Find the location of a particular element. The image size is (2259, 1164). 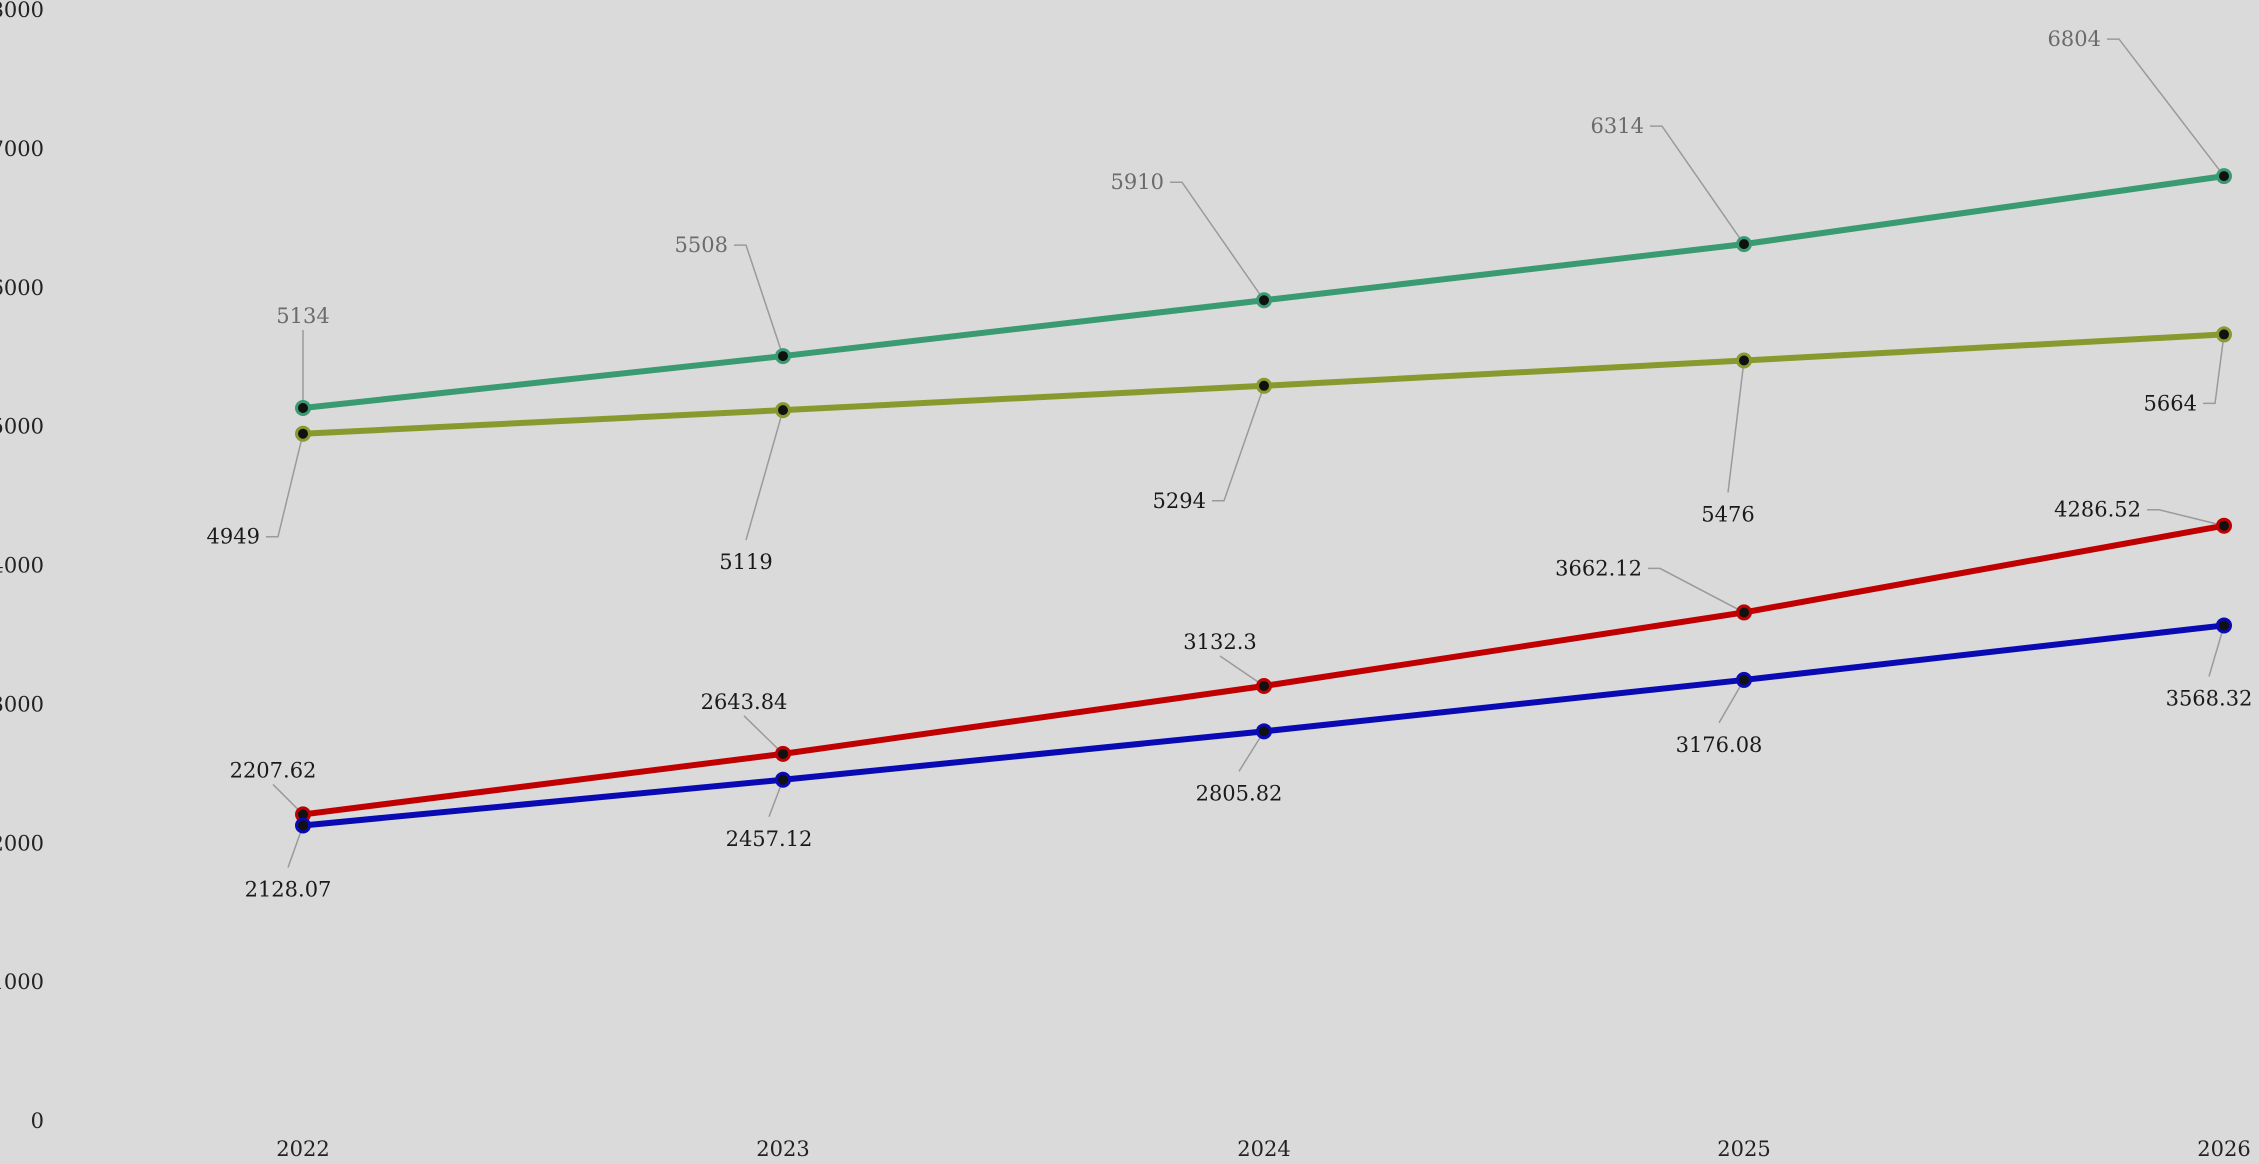

y-tick-label: 1000 is located at coordinates (22, 982).